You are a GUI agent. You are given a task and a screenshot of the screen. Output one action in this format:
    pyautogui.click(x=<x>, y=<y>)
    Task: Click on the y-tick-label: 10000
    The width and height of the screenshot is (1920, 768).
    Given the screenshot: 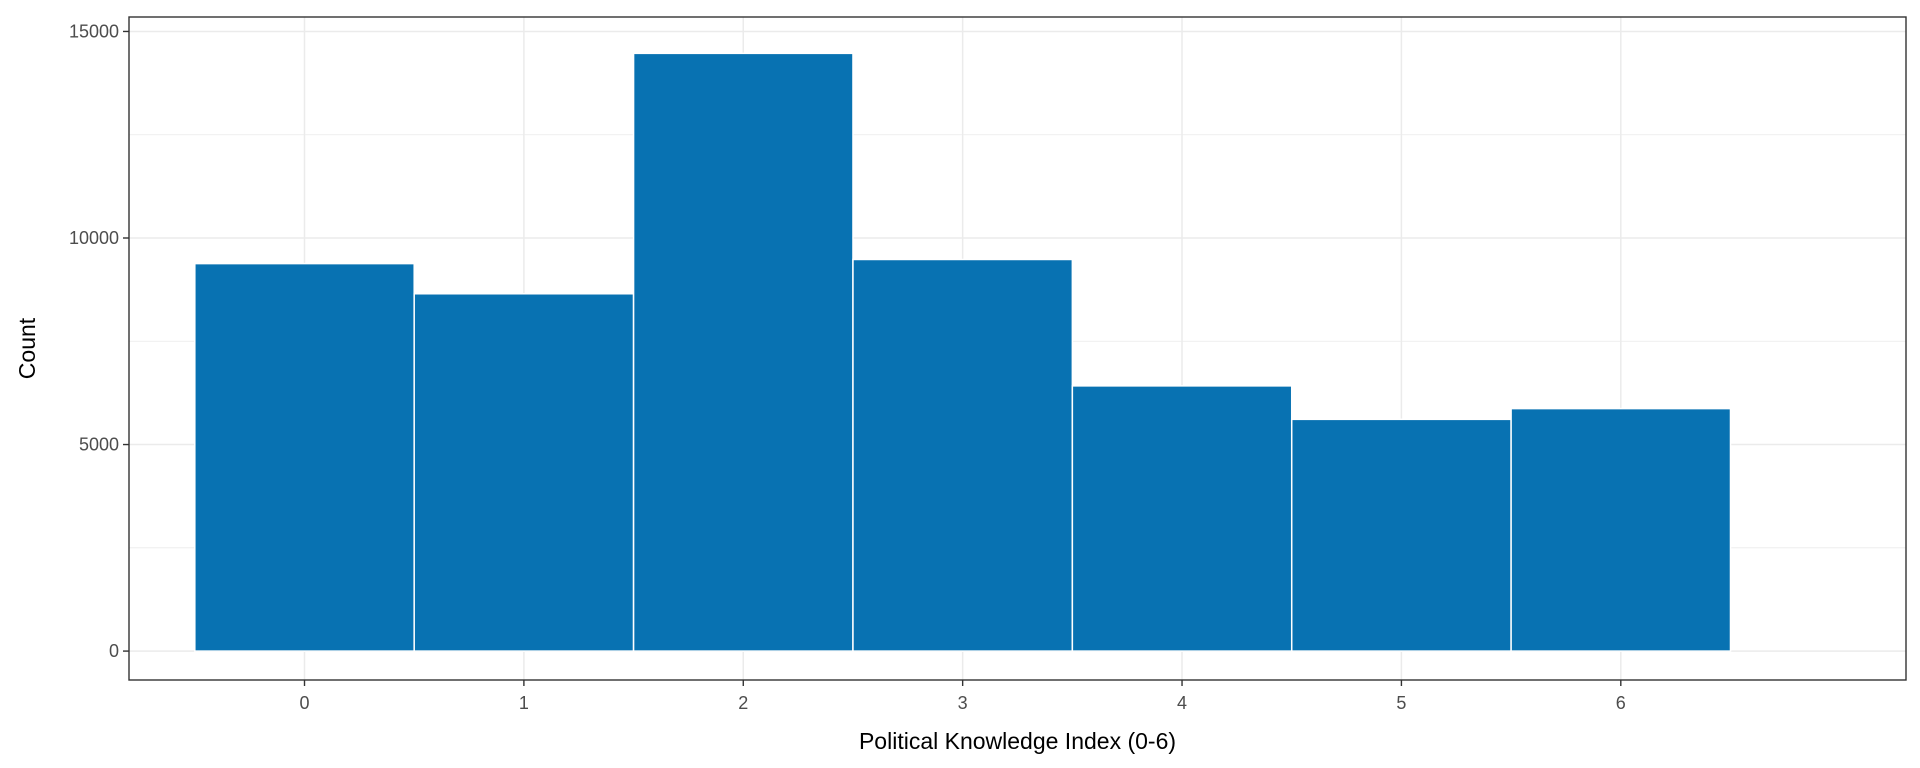 What is the action you would take?
    pyautogui.click(x=94, y=238)
    